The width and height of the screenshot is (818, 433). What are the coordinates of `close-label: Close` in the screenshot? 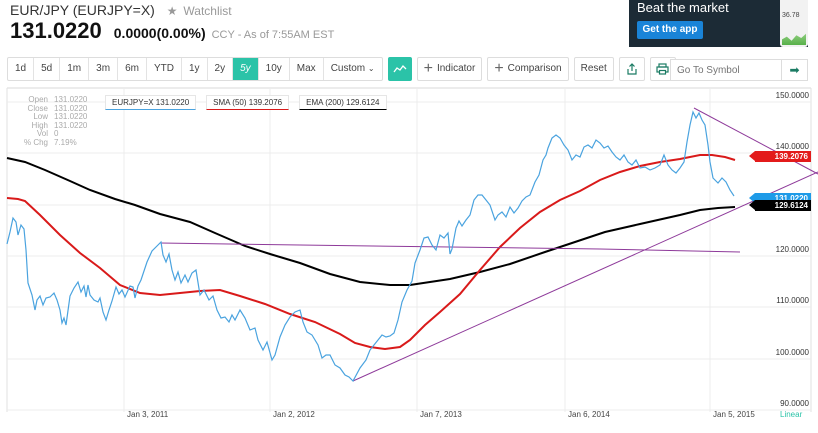 It's located at (37, 108).